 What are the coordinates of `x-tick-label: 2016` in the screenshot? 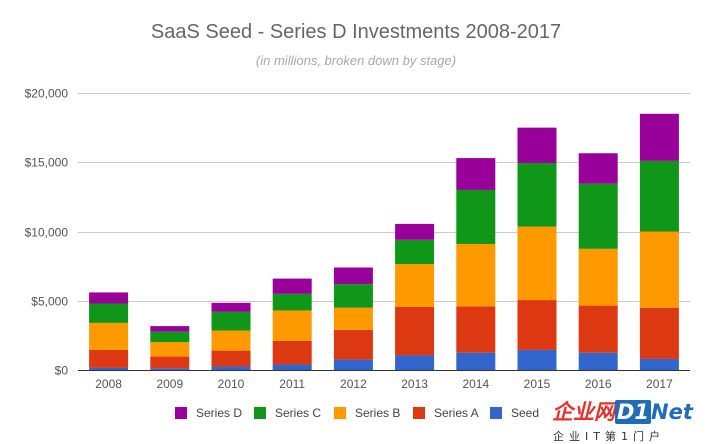 It's located at (598, 384).